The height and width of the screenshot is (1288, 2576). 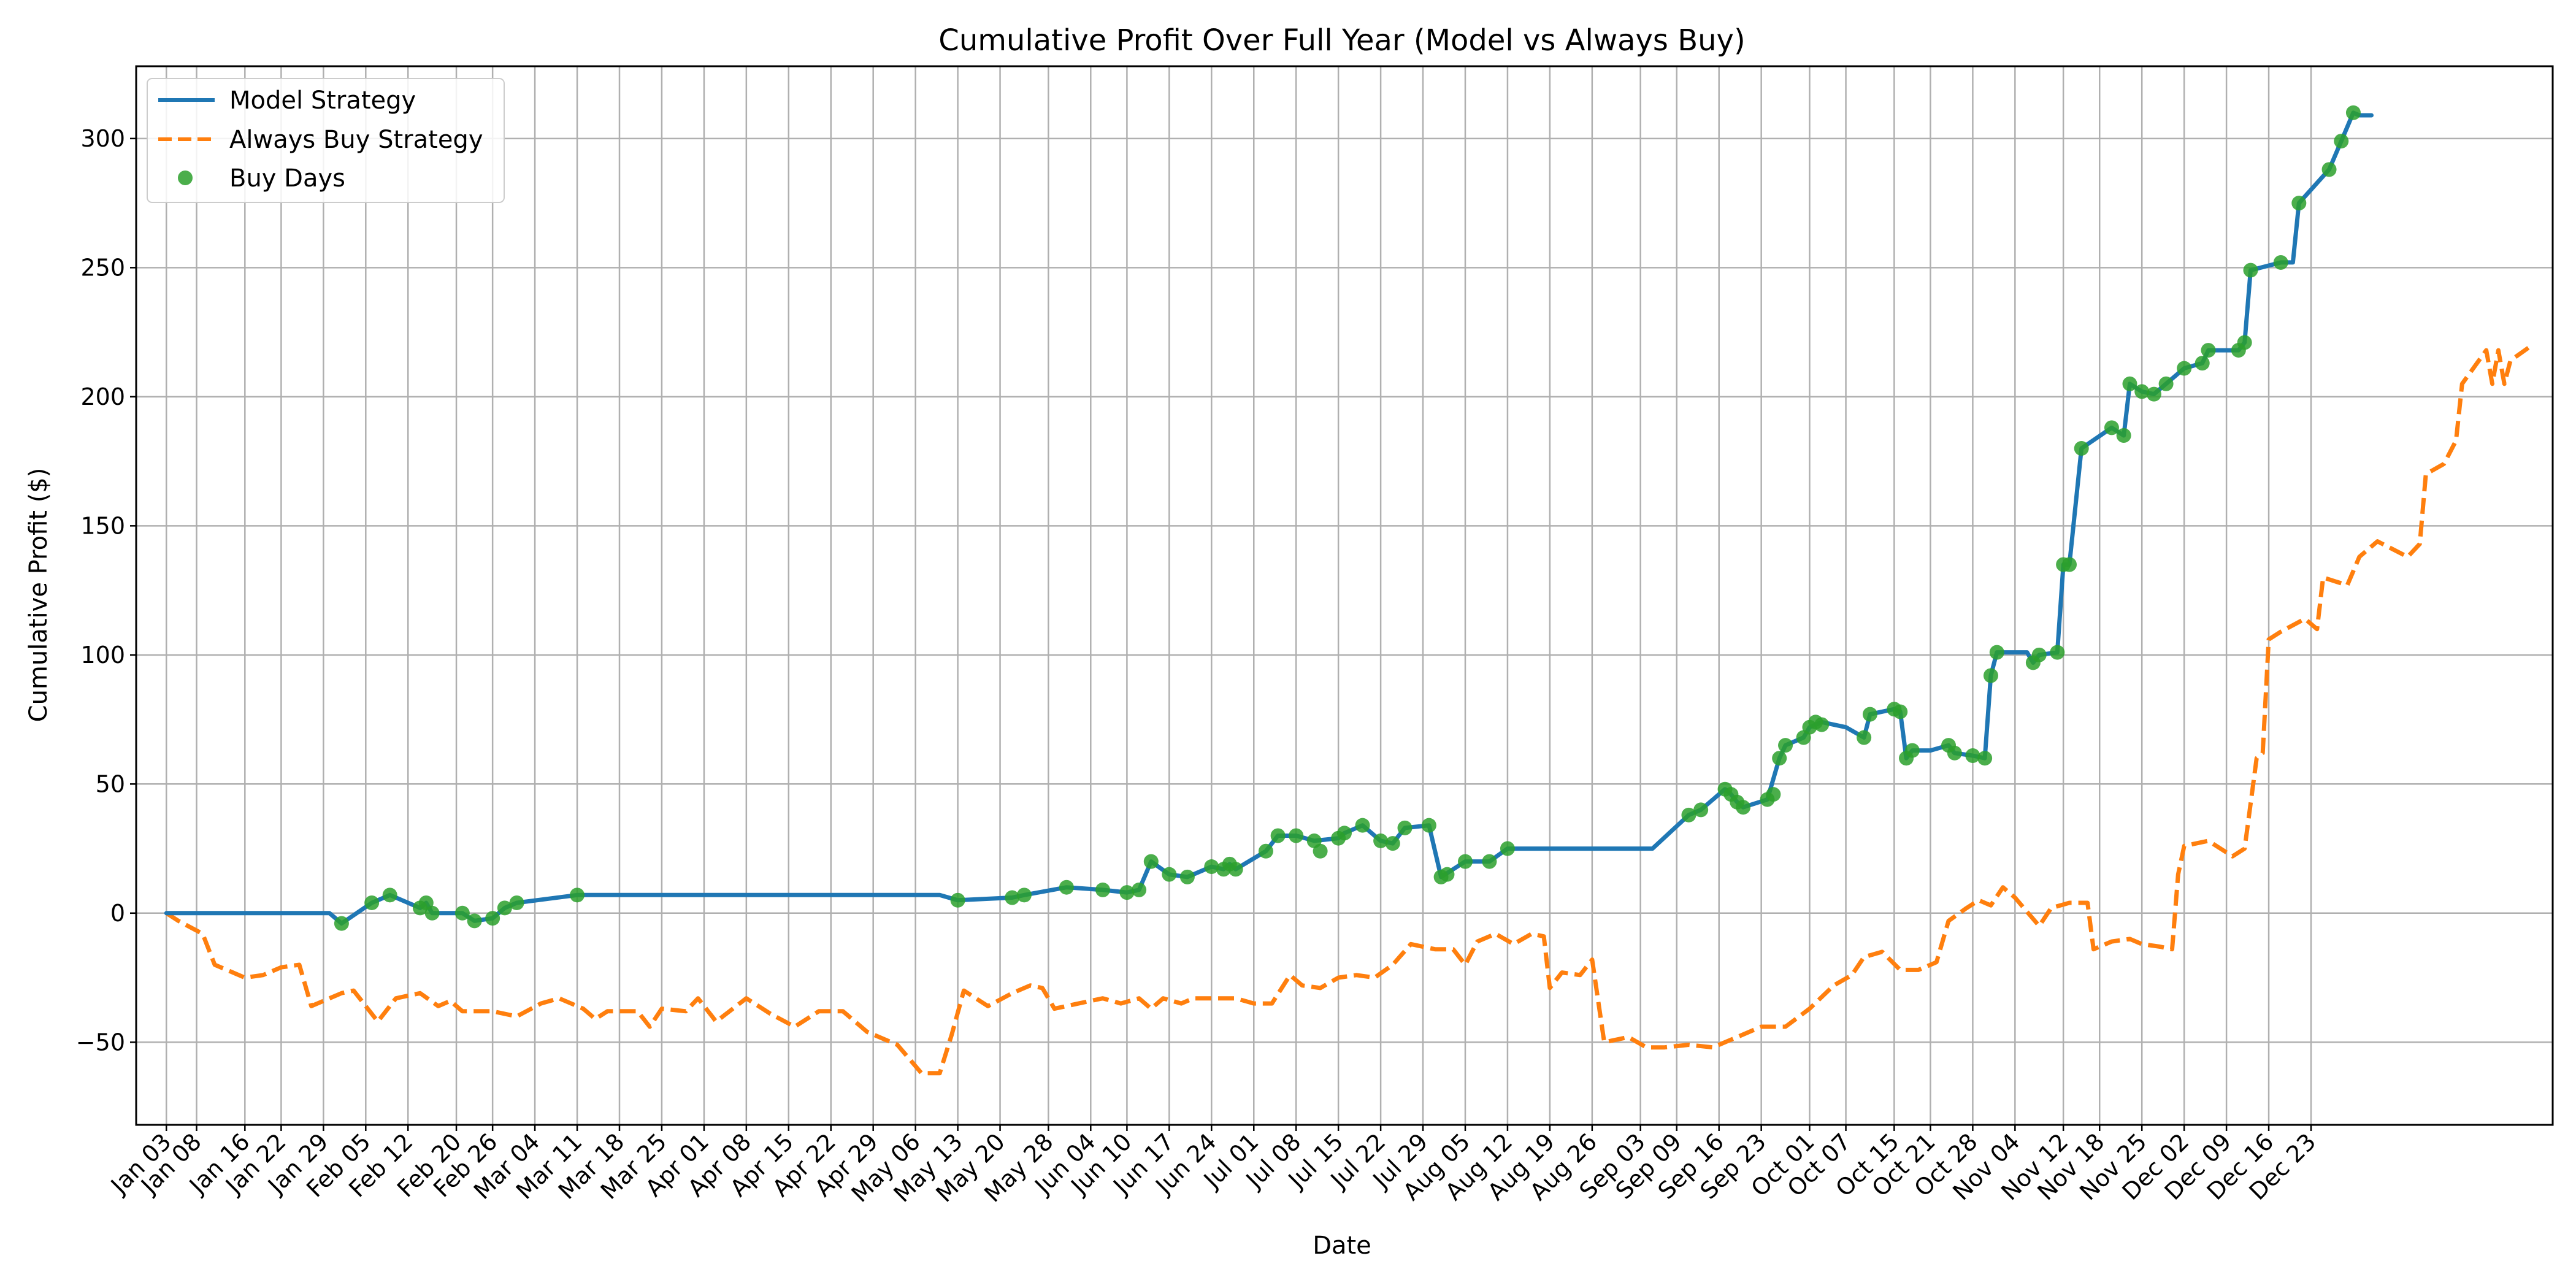 What do you see at coordinates (102, 138) in the screenshot?
I see `y-tick-label: 300` at bounding box center [102, 138].